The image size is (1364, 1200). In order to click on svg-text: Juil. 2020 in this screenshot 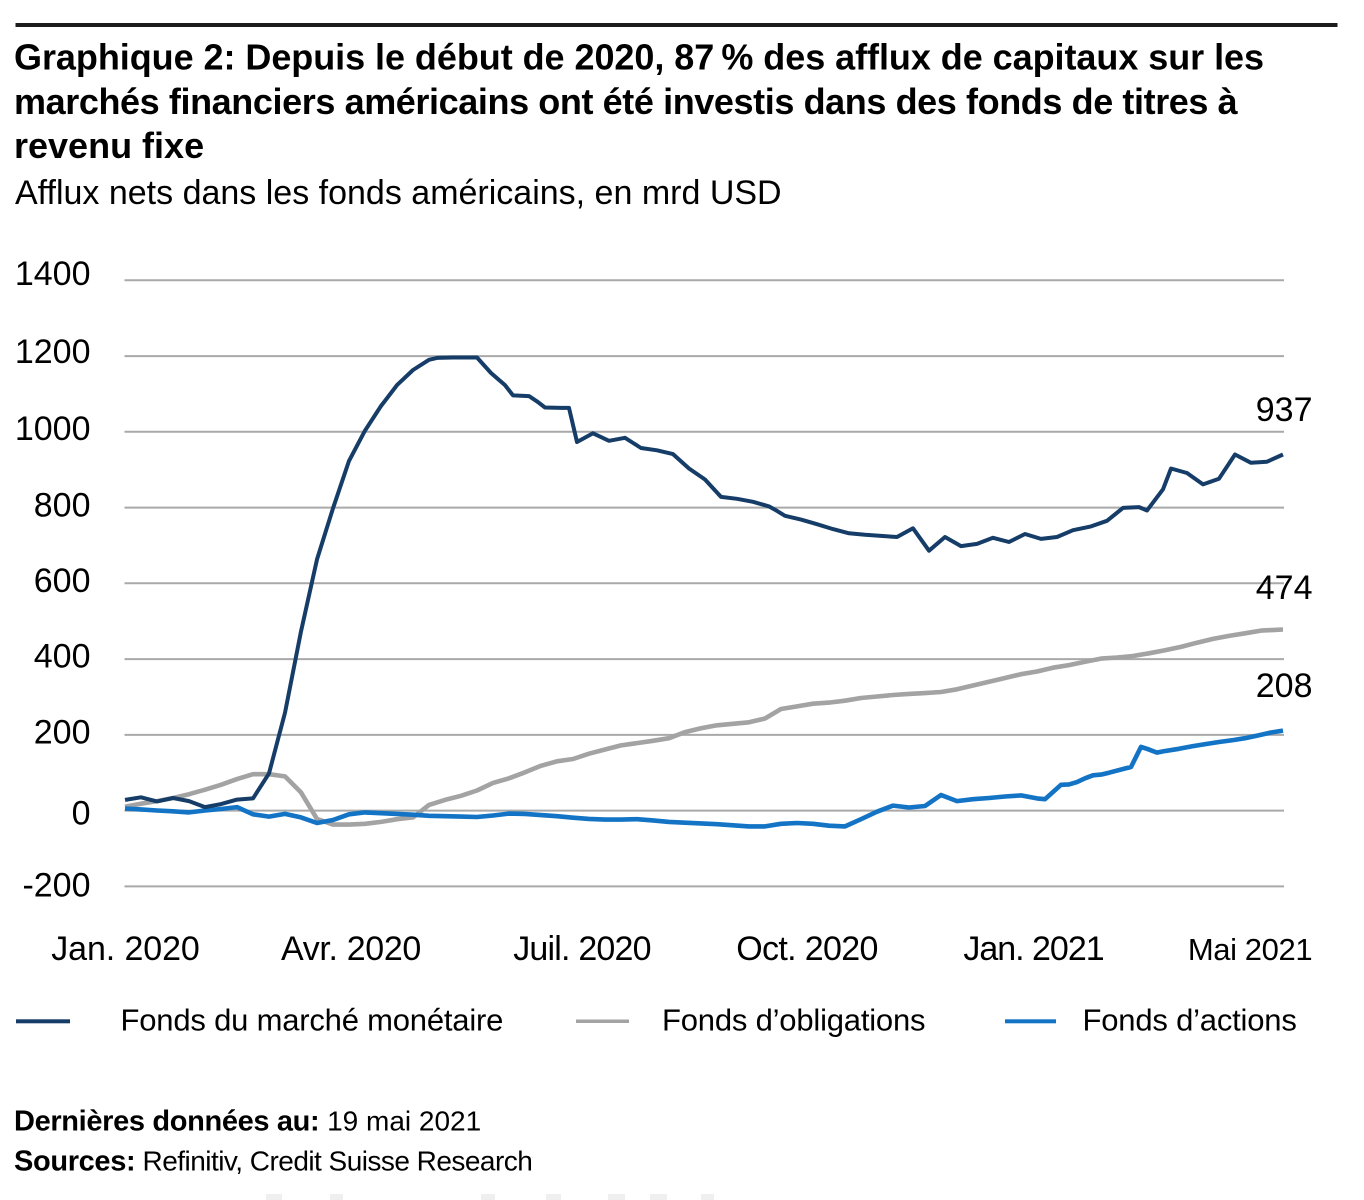, I will do `click(582, 949)`.